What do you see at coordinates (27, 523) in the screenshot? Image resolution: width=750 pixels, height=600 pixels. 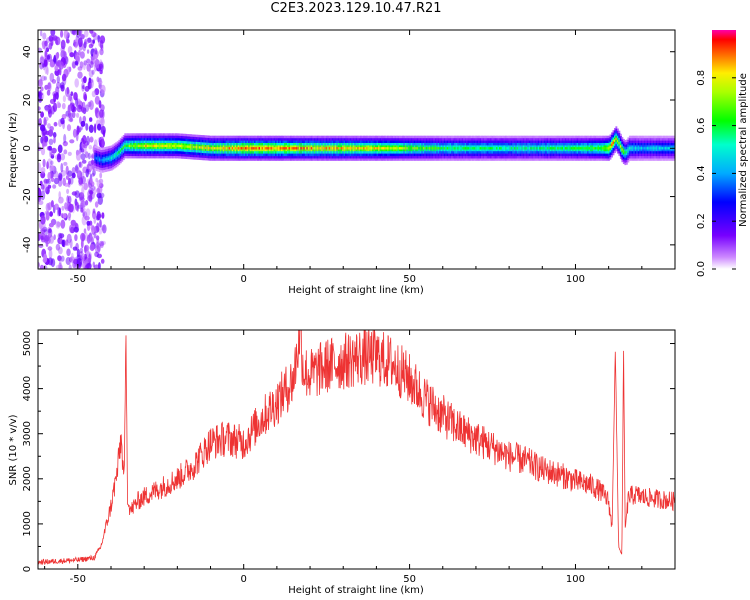 I see `snr-y-tick-label: 1000` at bounding box center [27, 523].